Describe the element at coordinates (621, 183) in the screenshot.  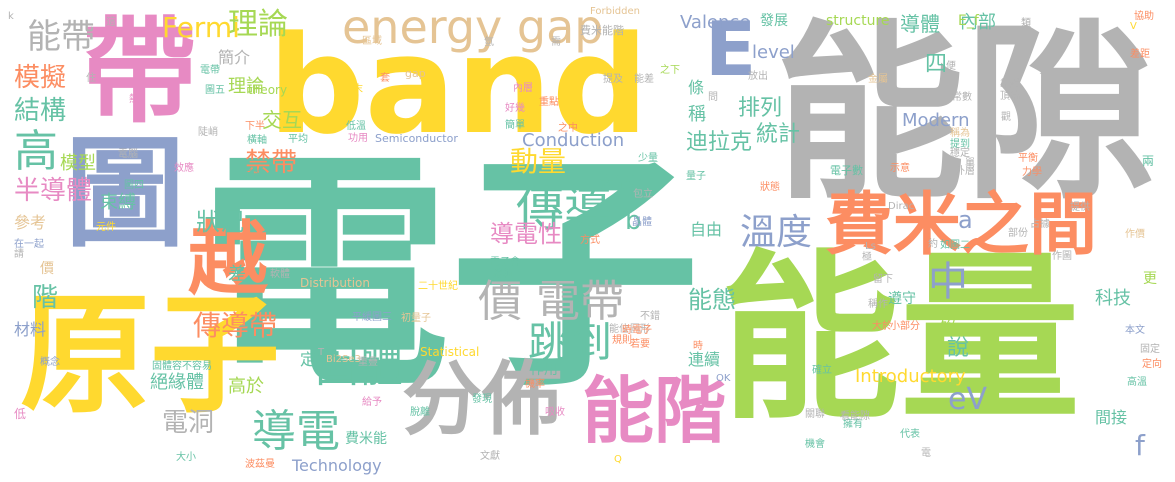
I see `cloud-word: 大部分` at that location.